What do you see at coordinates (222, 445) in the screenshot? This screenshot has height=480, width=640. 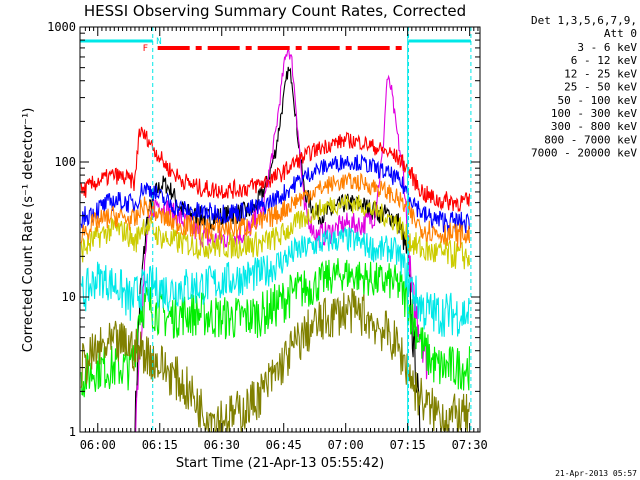 I see `x-tick-label: 06:30` at bounding box center [222, 445].